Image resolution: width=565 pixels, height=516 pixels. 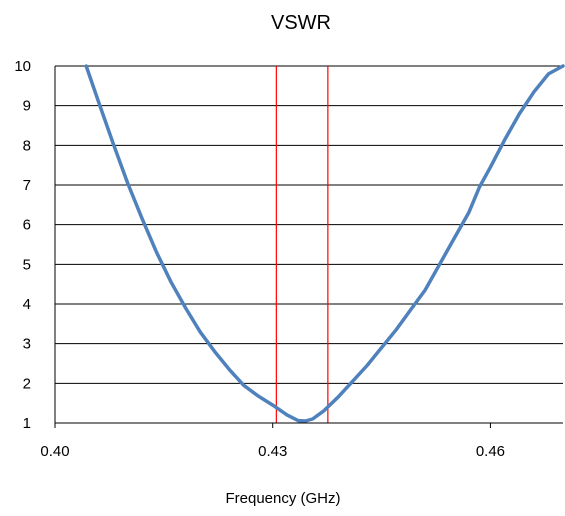 What do you see at coordinates (282, 498) in the screenshot?
I see `x-axis-label: Frequency (GHz)` at bounding box center [282, 498].